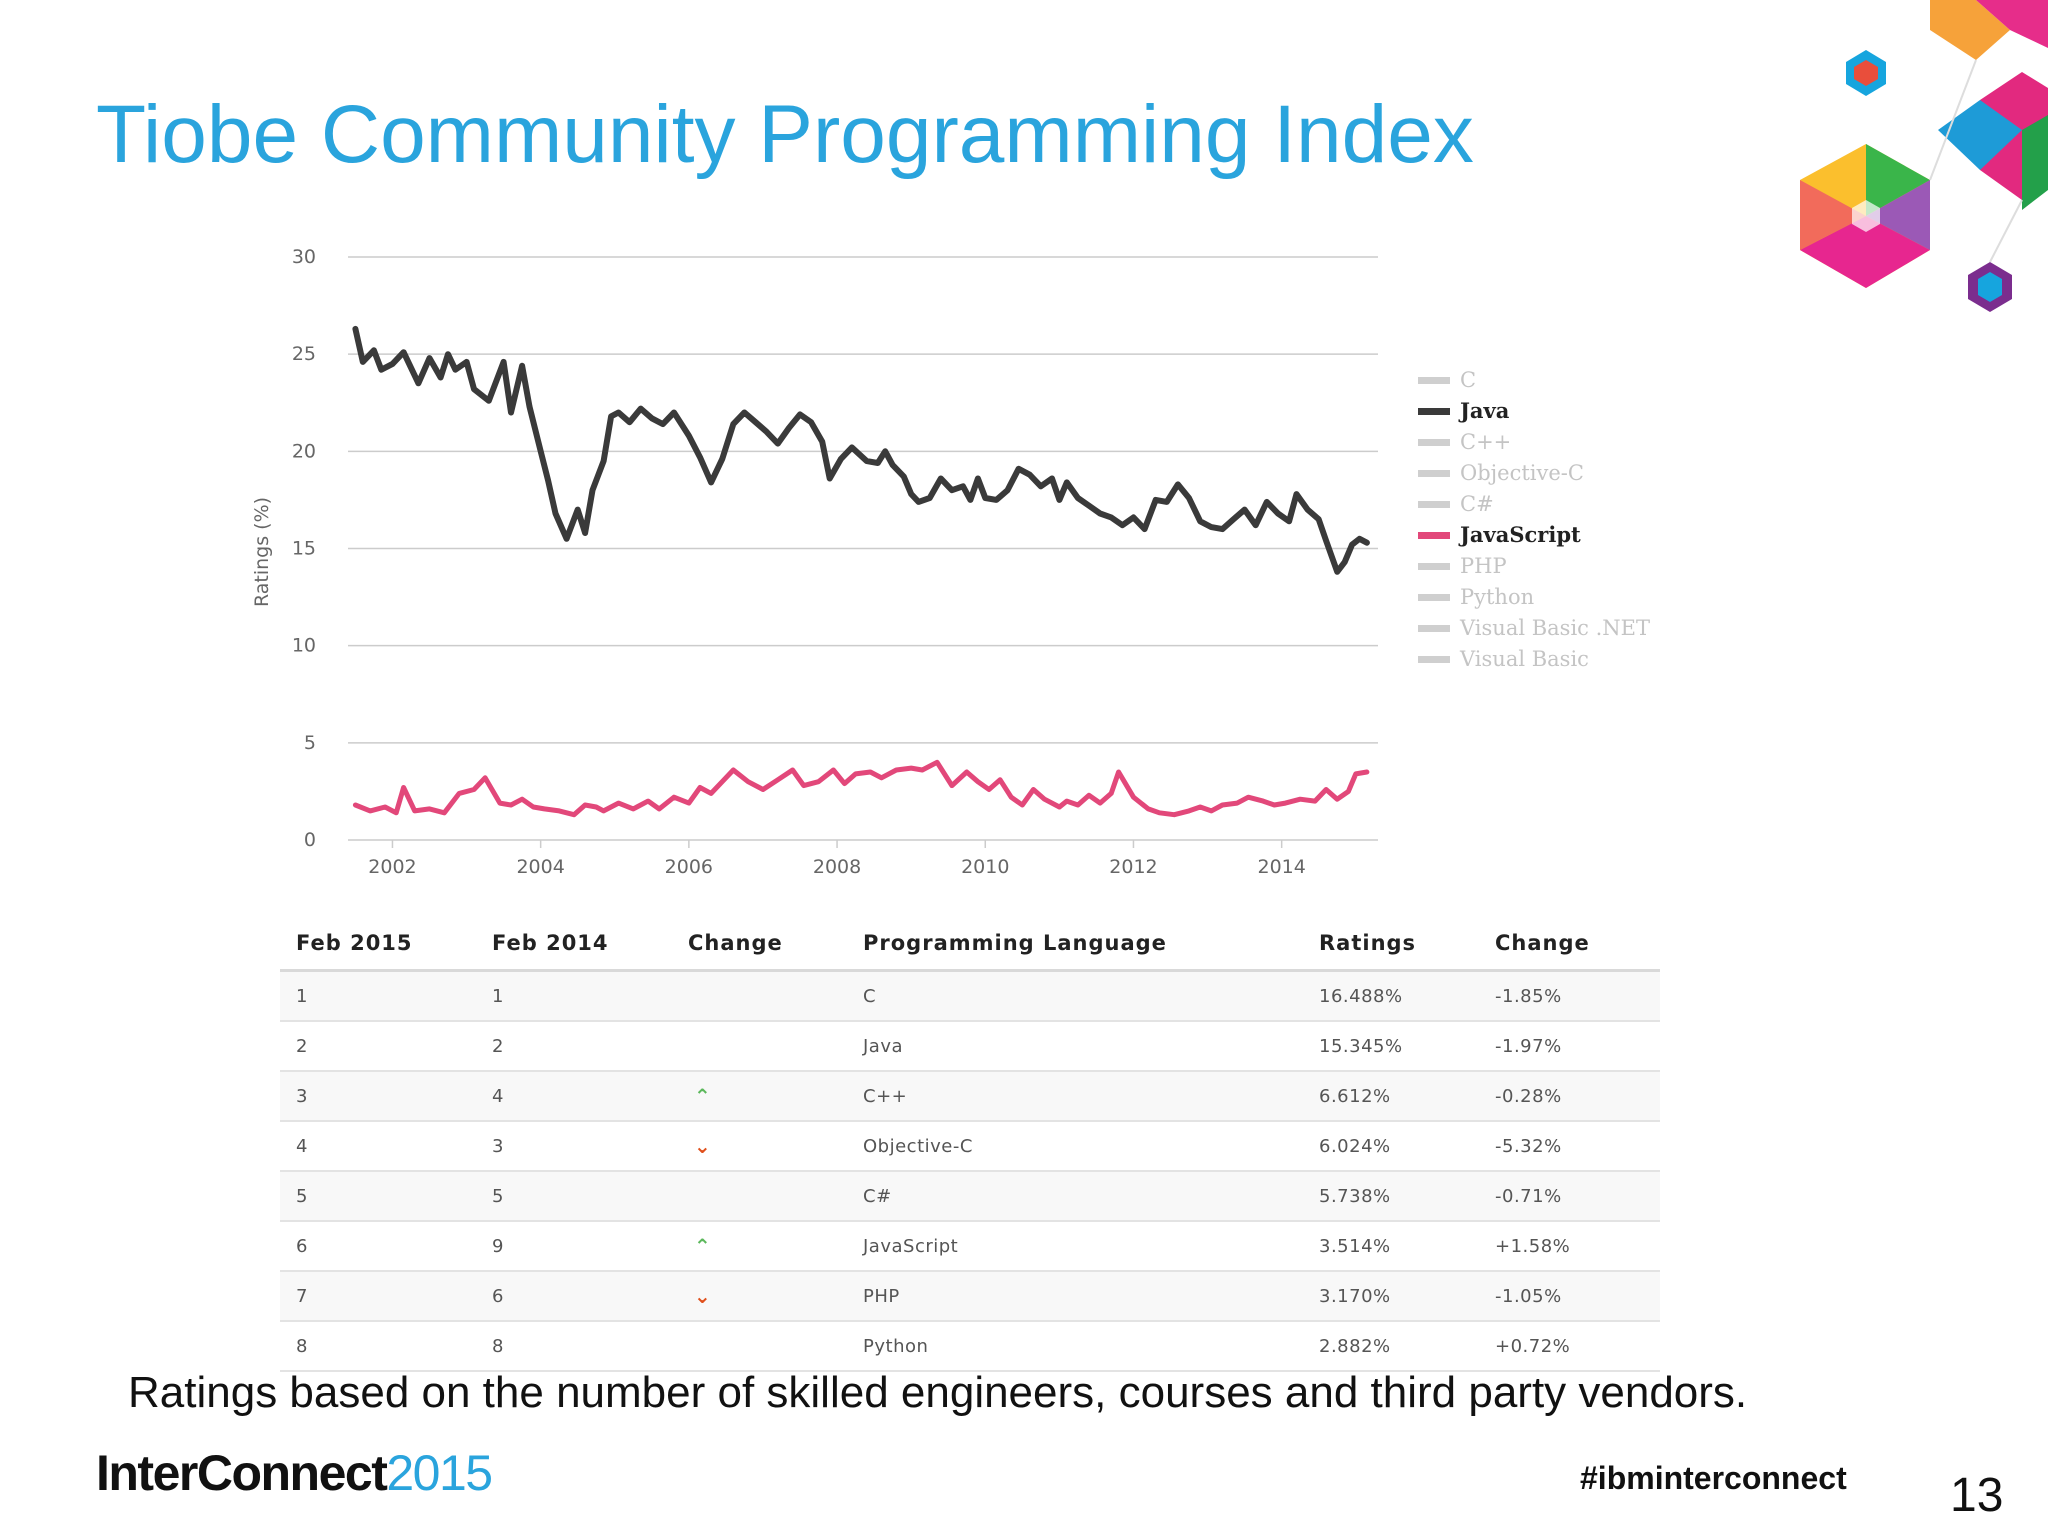 The image size is (2048, 1536). Describe the element at coordinates (1391, 996) in the screenshot. I see `rating-value-cell: 16.488%` at that location.